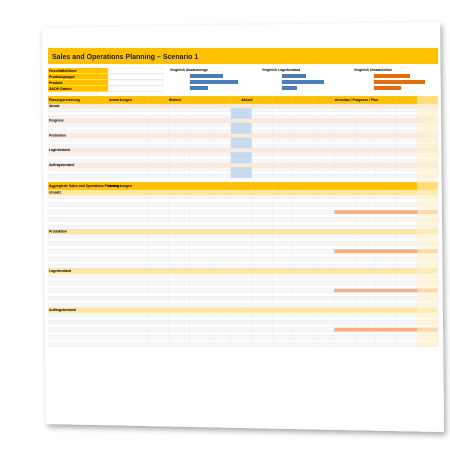 This screenshot has width=450, height=455. Describe the element at coordinates (56, 121) in the screenshot. I see `group-label: Prognose` at that location.